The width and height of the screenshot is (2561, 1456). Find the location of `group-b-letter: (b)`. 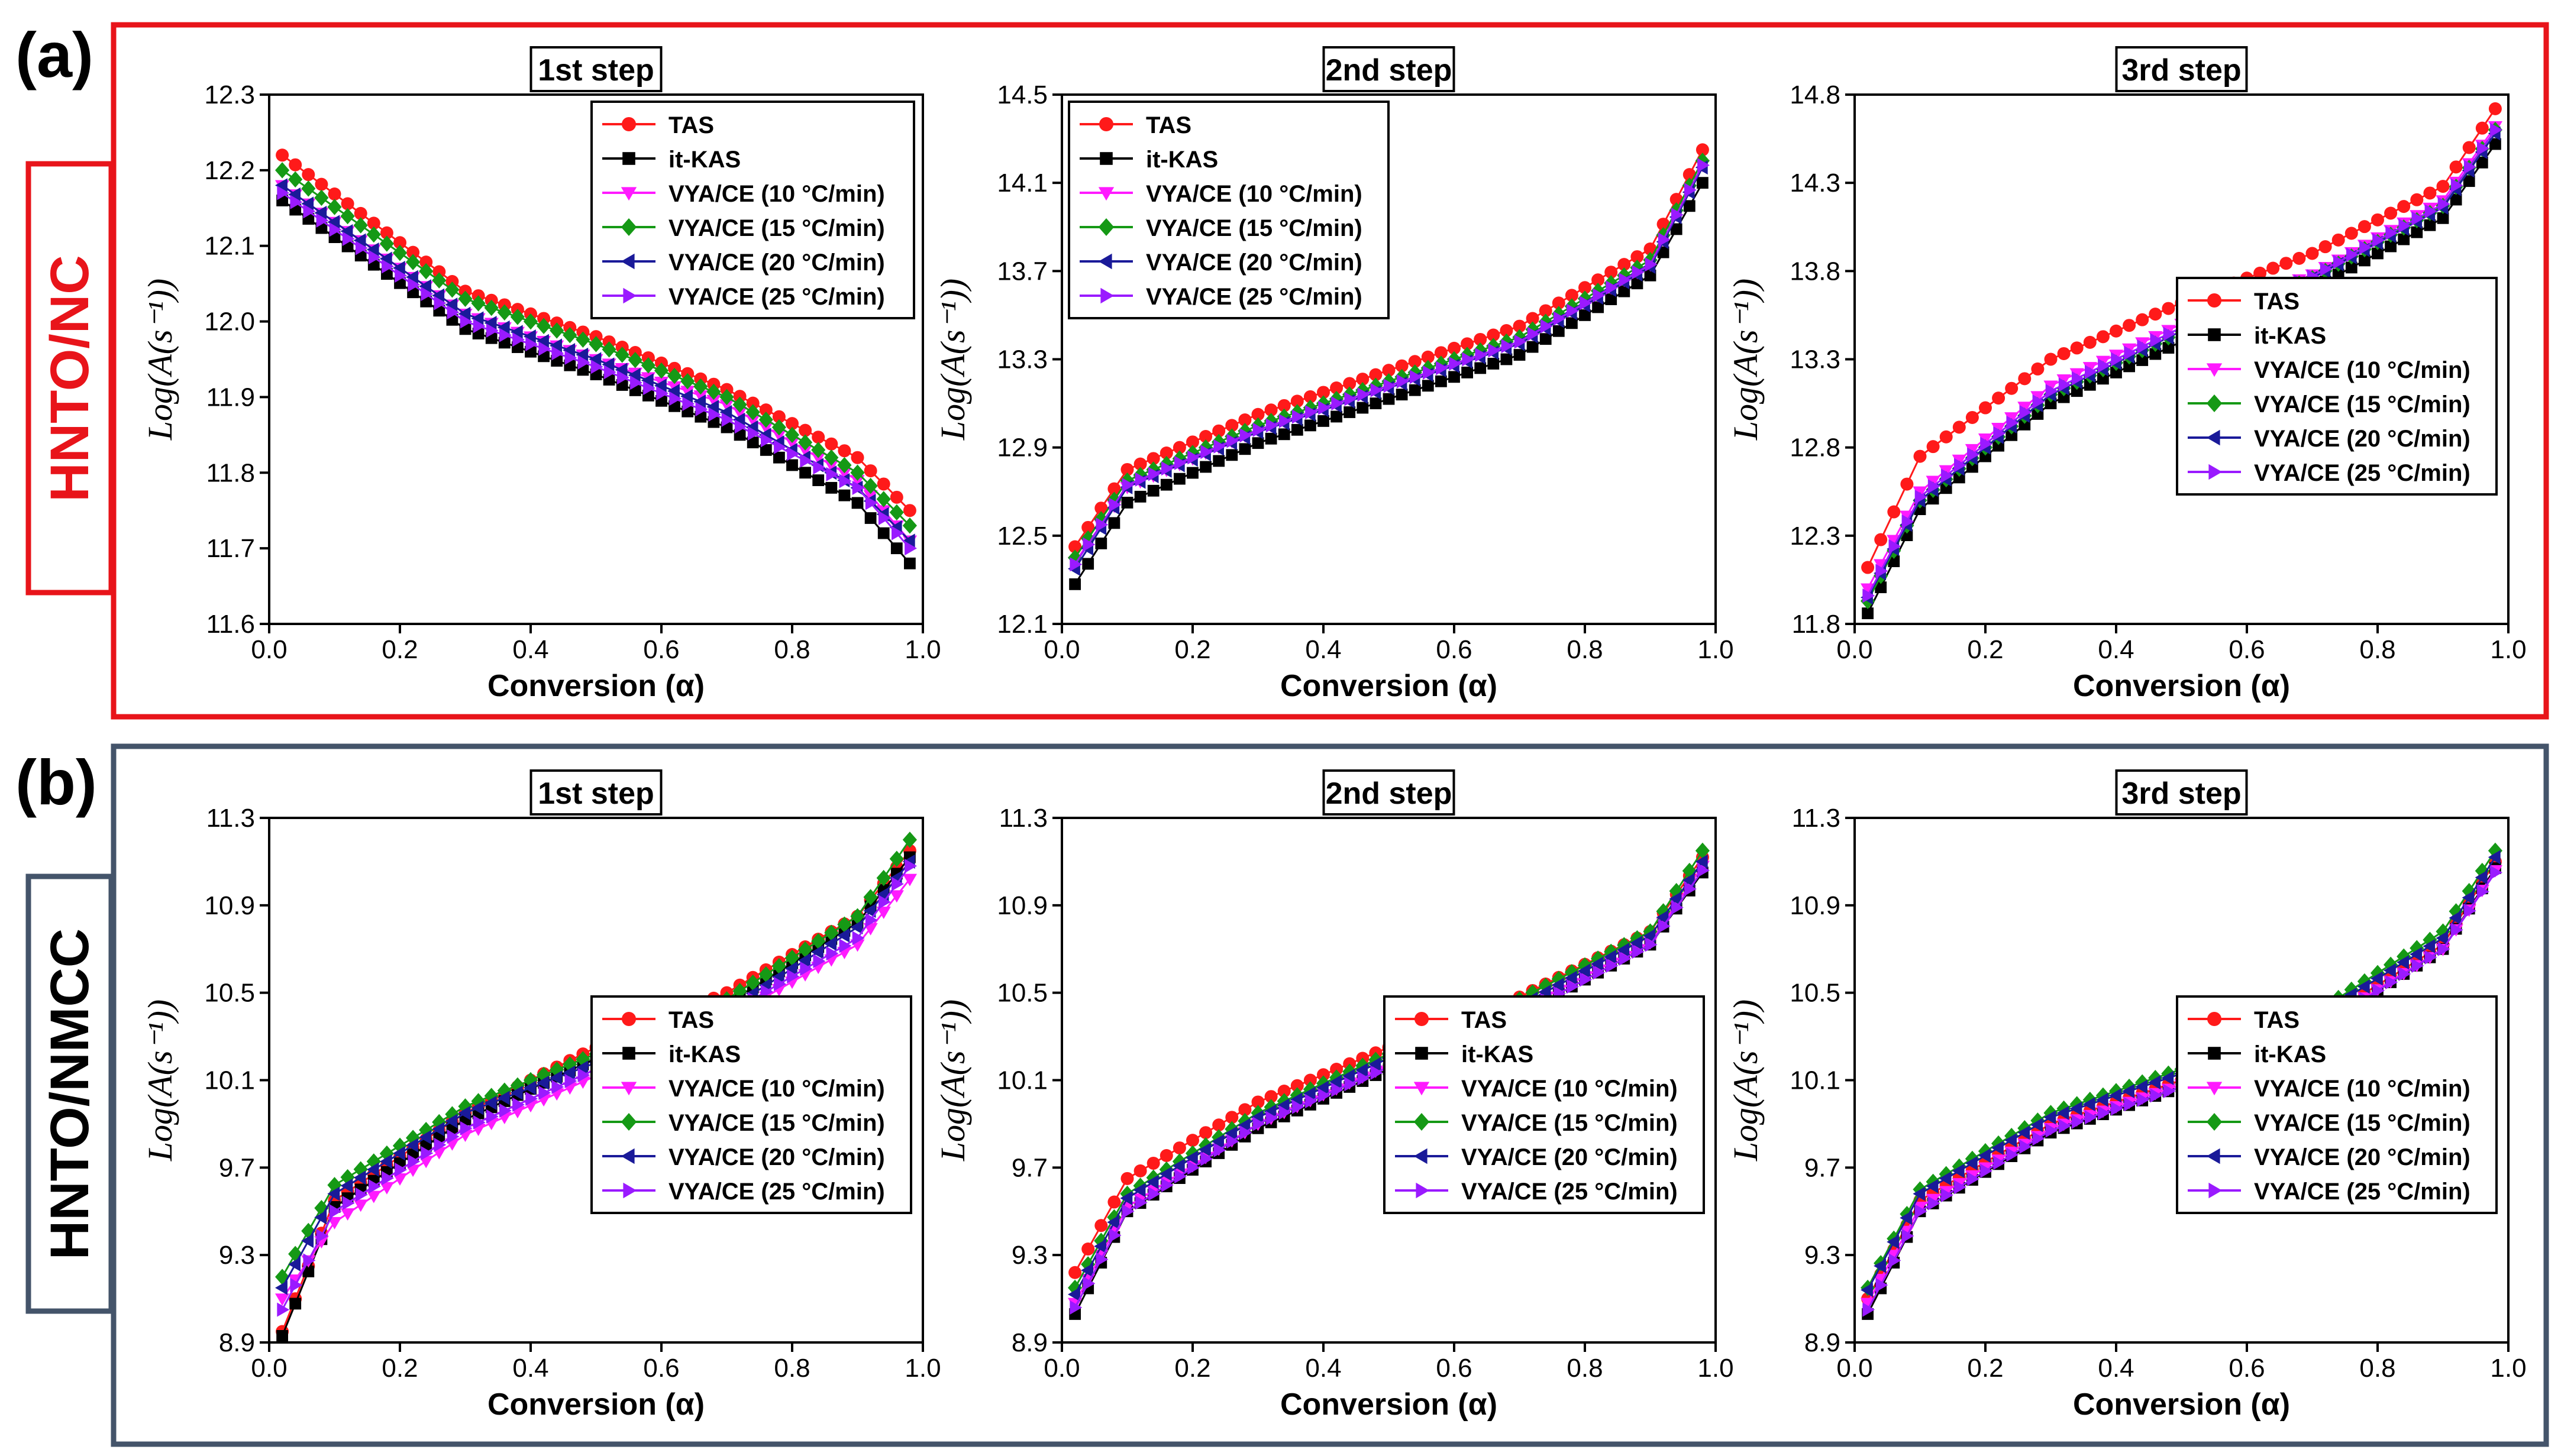

group-b-letter: (b) is located at coordinates (56, 782).